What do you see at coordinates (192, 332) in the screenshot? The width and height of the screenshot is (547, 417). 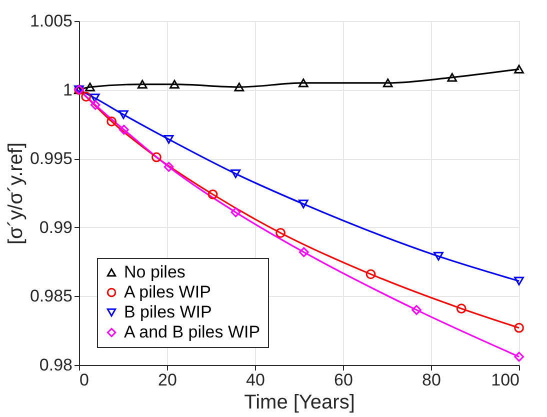 I see `legend-label: A and B piles WIP` at bounding box center [192, 332].